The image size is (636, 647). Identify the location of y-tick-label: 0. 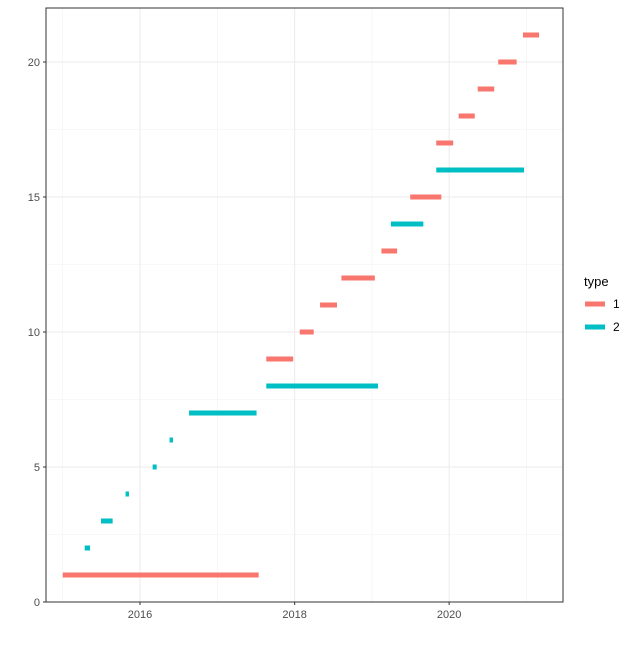
(37, 603).